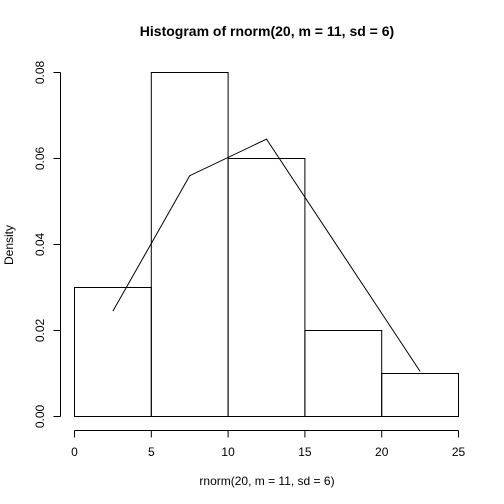 This screenshot has height=504, width=504. Describe the element at coordinates (305, 452) in the screenshot. I see `x-tick-label: 15` at that location.